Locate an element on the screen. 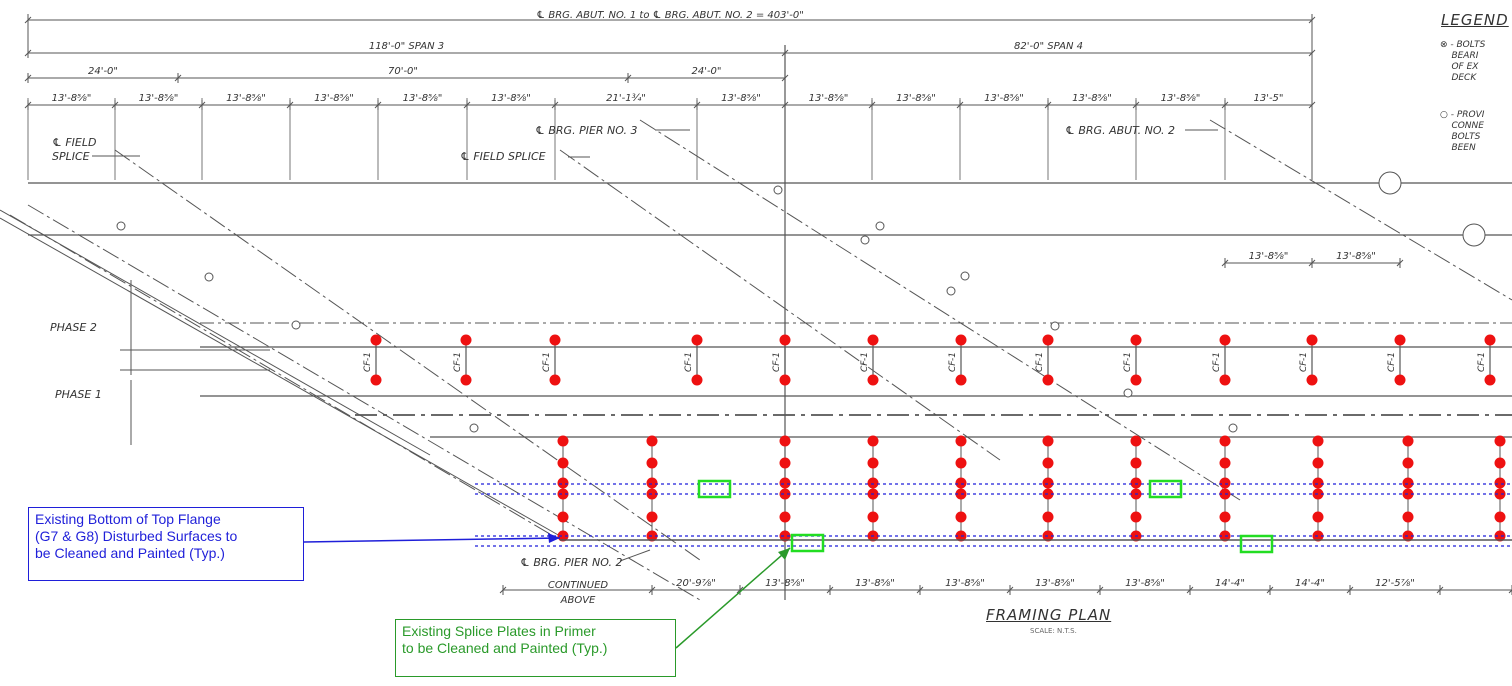 This screenshot has height=686, width=1512. bay-dim-text: 13'-5" is located at coordinates (1268, 98).